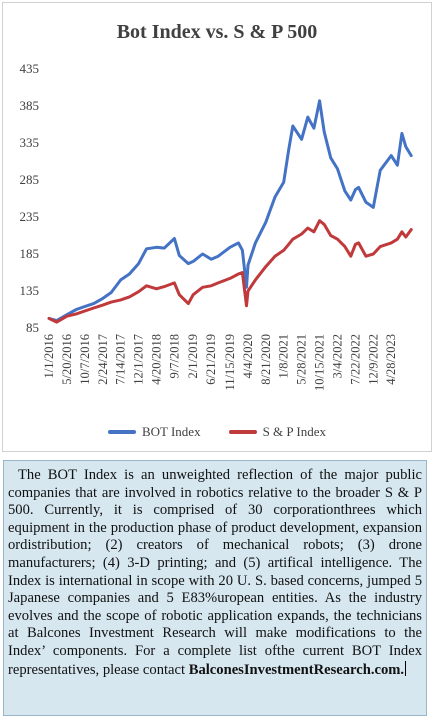  Describe the element at coordinates (320, 362) in the screenshot. I see `x-tick-label: 10/15/2021` at that location.